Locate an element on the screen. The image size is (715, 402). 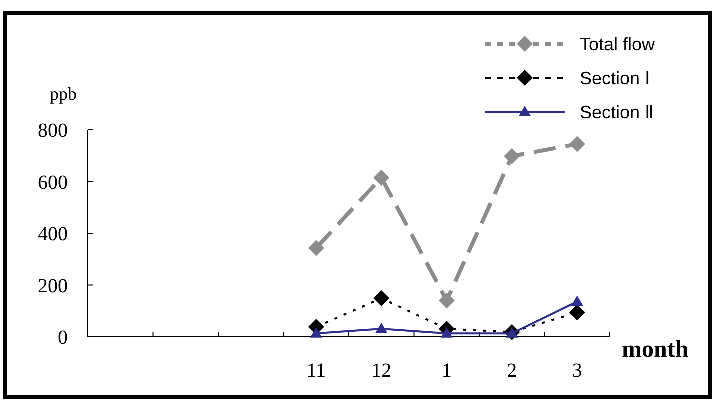
x-tick-label: 11 is located at coordinates (316, 371).